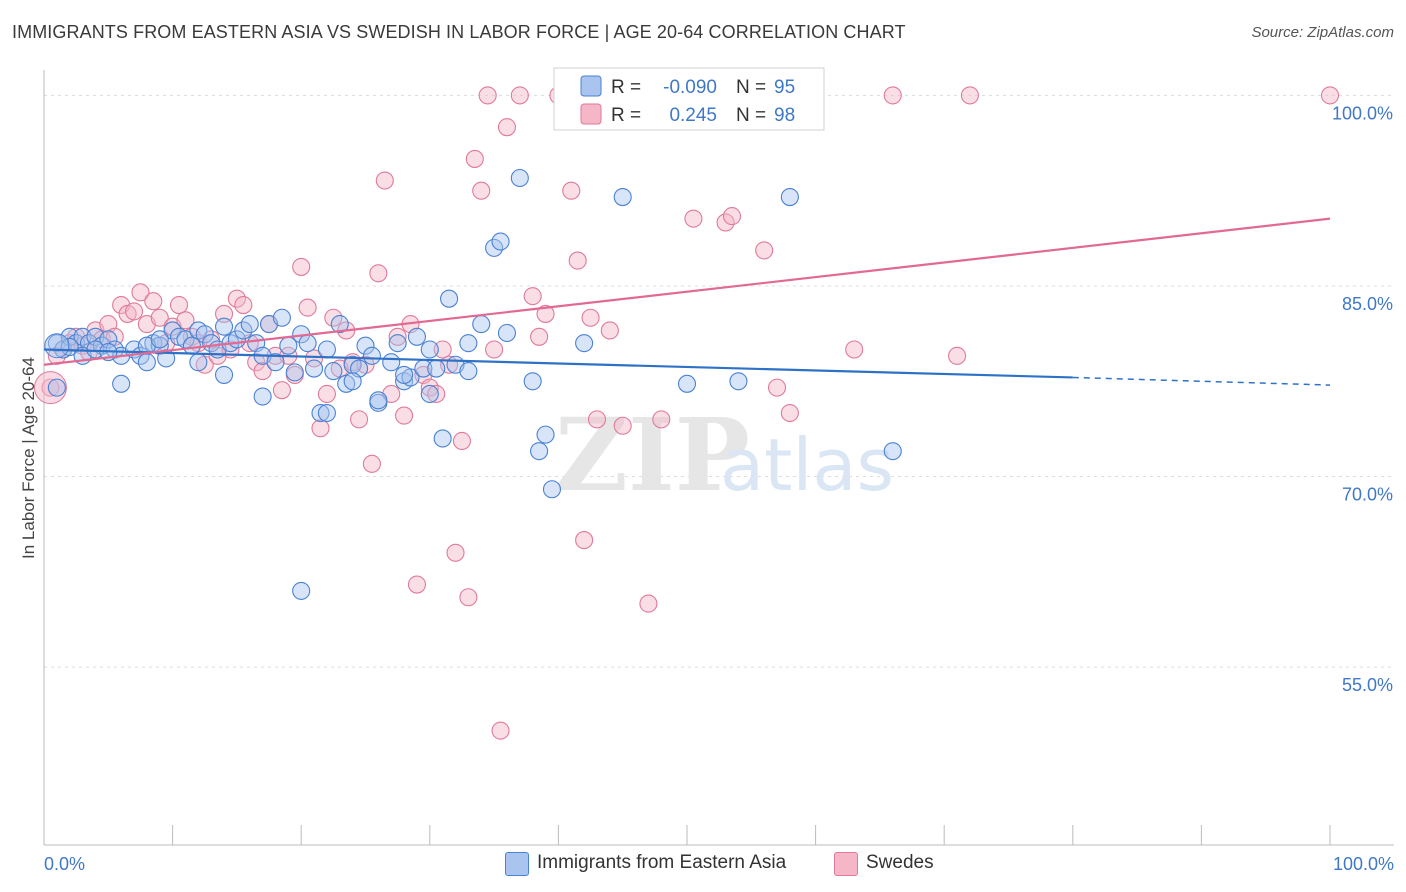 This screenshot has width=1406, height=892. What do you see at coordinates (558, 363) in the screenshot?
I see `trend-line-eastern-asia` at bounding box center [558, 363].